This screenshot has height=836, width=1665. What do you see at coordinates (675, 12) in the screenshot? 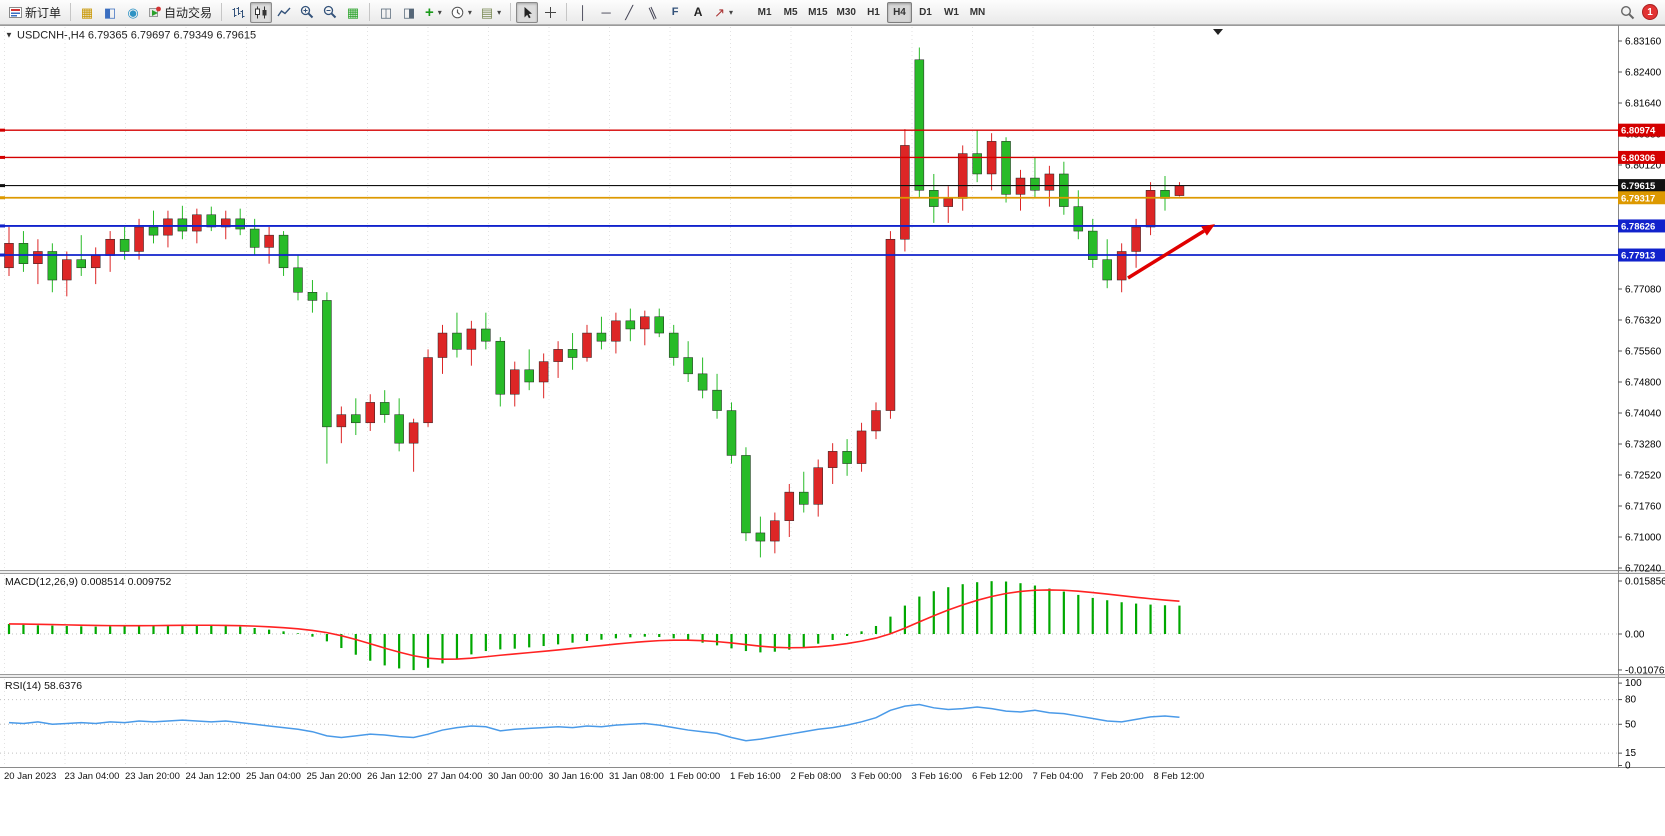
I see `fibonacci-button: F` at bounding box center [675, 12].